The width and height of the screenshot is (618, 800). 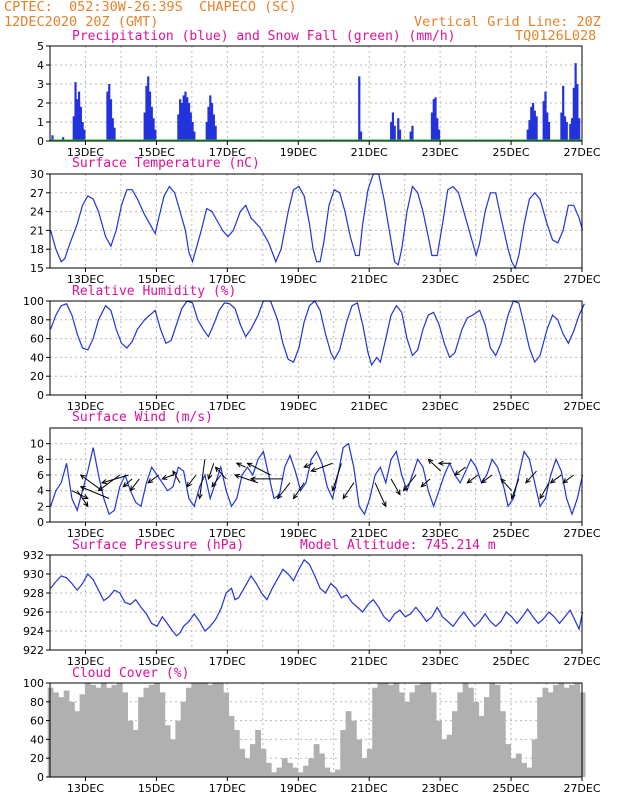 I want to click on y-tick-label: 20, so click(x=37, y=376).